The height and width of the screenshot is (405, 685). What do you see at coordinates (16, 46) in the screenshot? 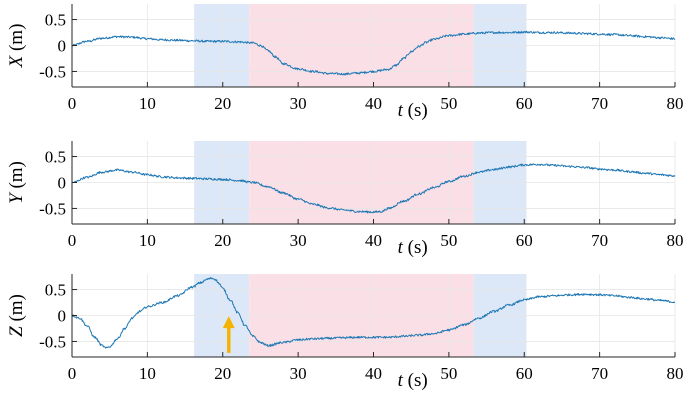
I see `y-axis-label: X (m)` at bounding box center [16, 46].